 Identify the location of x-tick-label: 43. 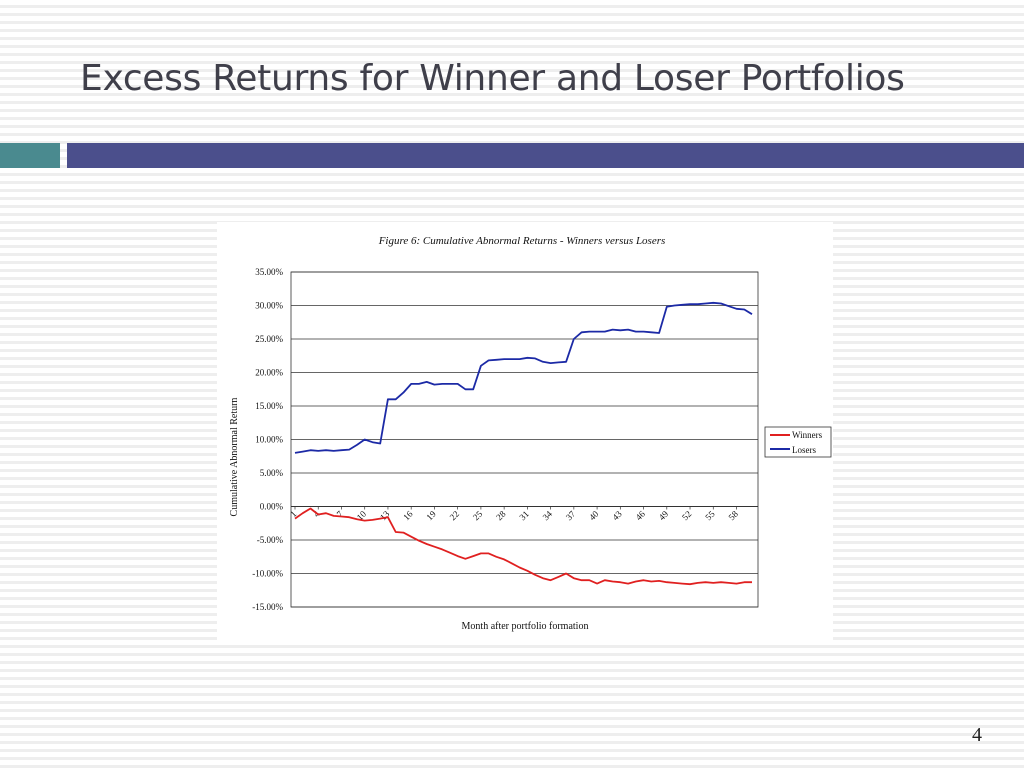
(617, 515).